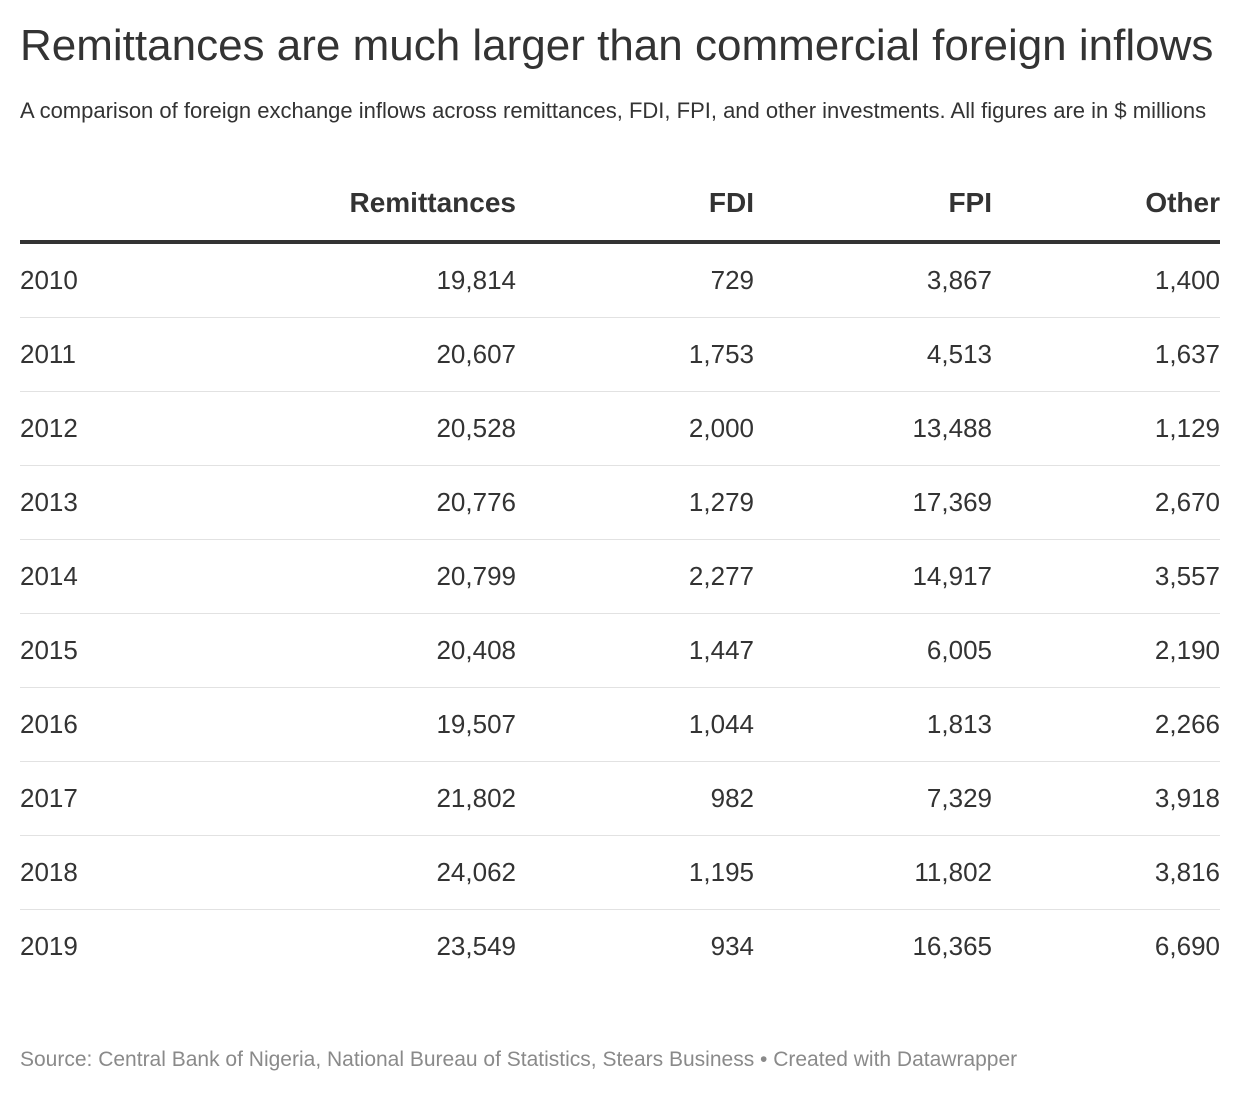 This screenshot has height=1094, width=1240. Describe the element at coordinates (149, 798) in the screenshot. I see `row-year-cell: 2017` at that location.